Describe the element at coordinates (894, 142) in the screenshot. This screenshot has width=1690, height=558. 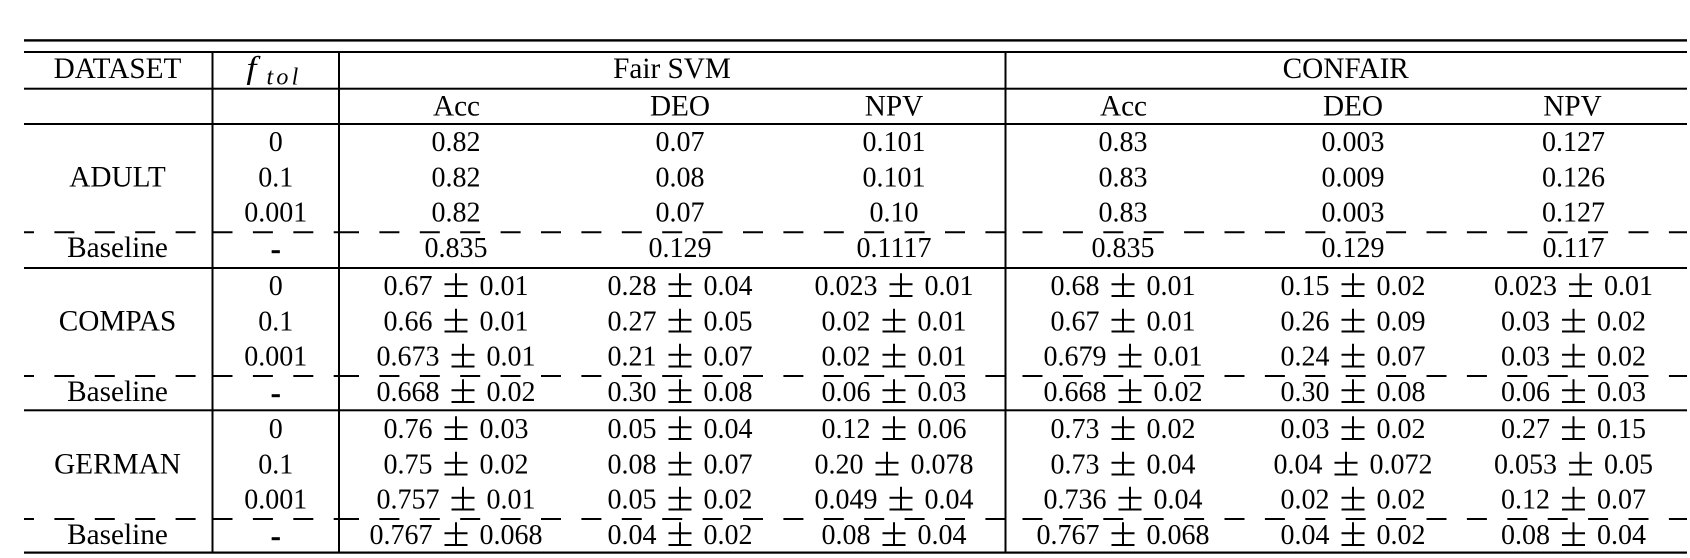
I see `svg-text: 0.101` at that location.